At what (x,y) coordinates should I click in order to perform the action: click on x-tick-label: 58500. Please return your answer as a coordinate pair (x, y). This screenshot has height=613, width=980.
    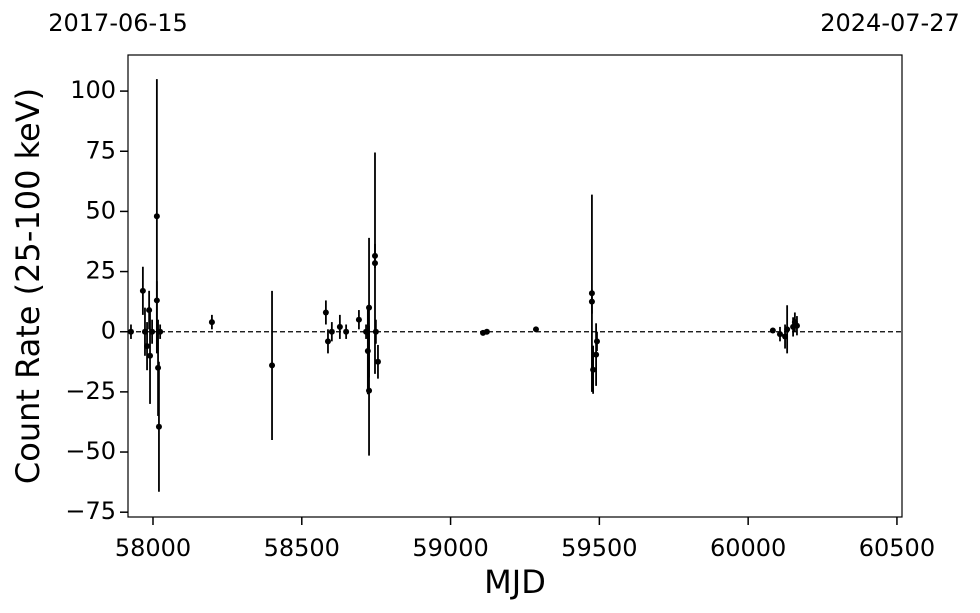
    Looking at the image, I should click on (302, 548).